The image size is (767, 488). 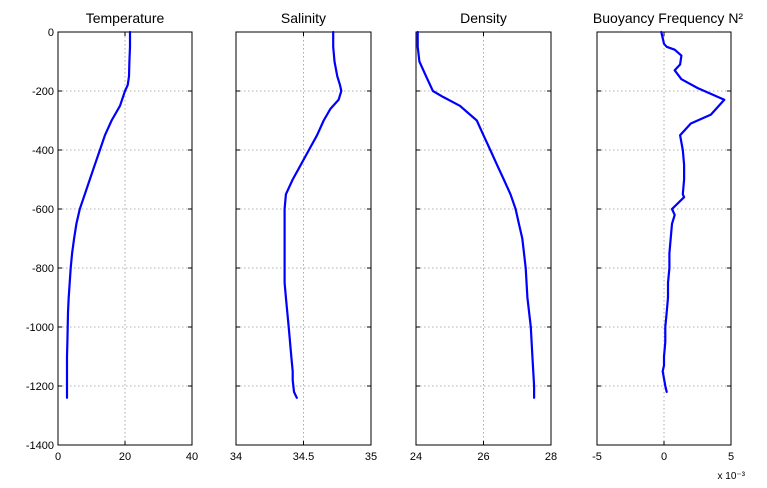 I want to click on x-tick-label: 35, so click(x=371, y=457).